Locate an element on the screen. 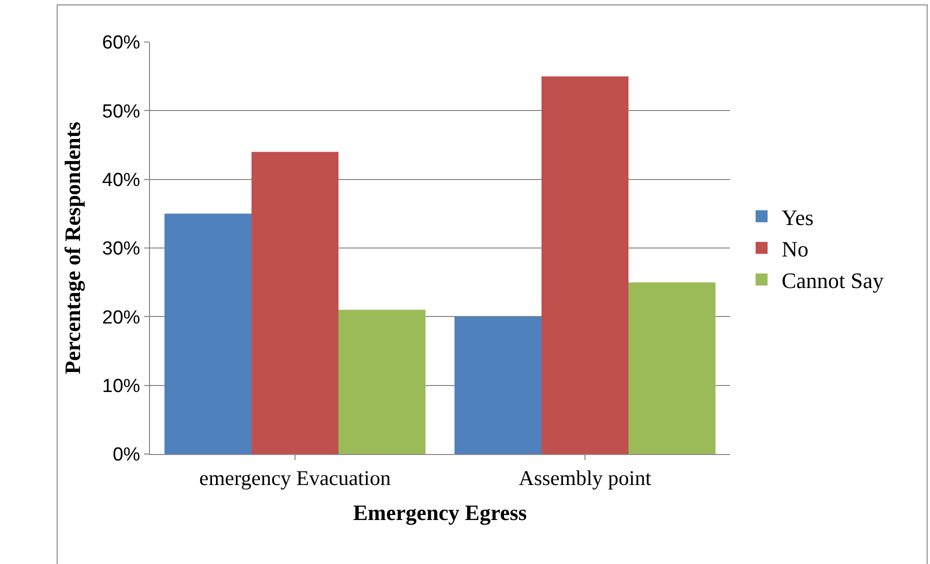 This screenshot has width=930, height=564. legend-label: Cannot Say is located at coordinates (833, 281).